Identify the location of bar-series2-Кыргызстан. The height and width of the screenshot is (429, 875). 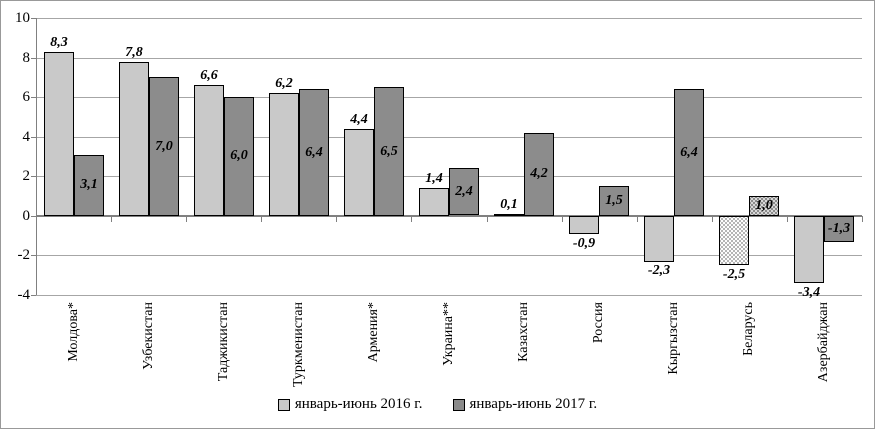
(689, 152).